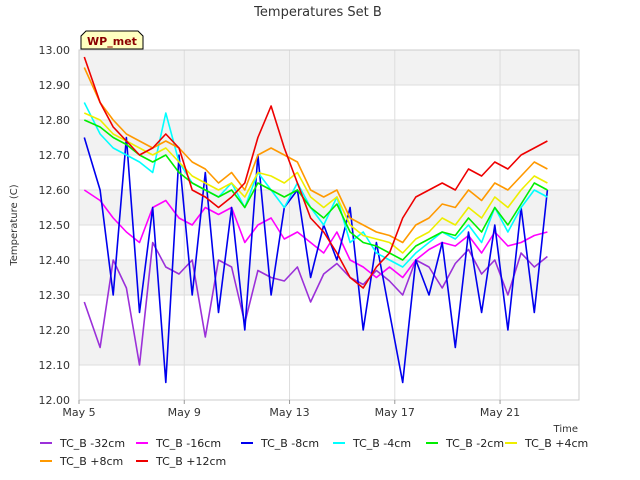 This screenshot has height=480, width=640. I want to click on y-tick-label: 12.90, so click(55, 85).